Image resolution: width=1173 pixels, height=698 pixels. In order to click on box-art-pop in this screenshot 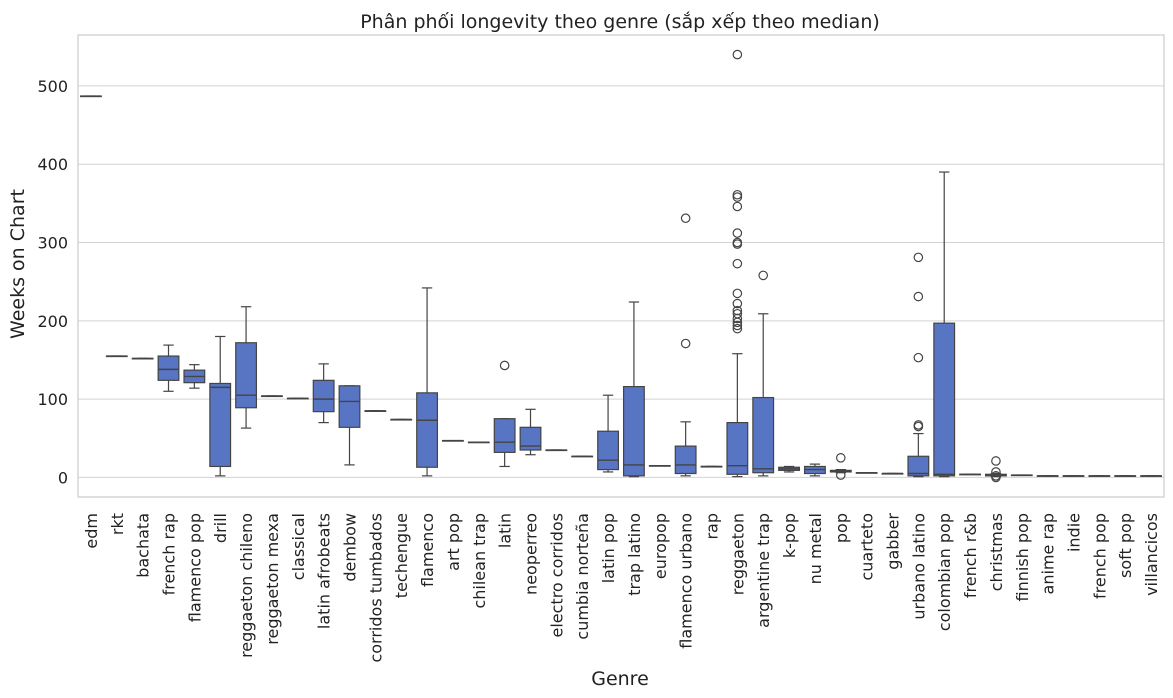, I will do `click(452, 440)`.